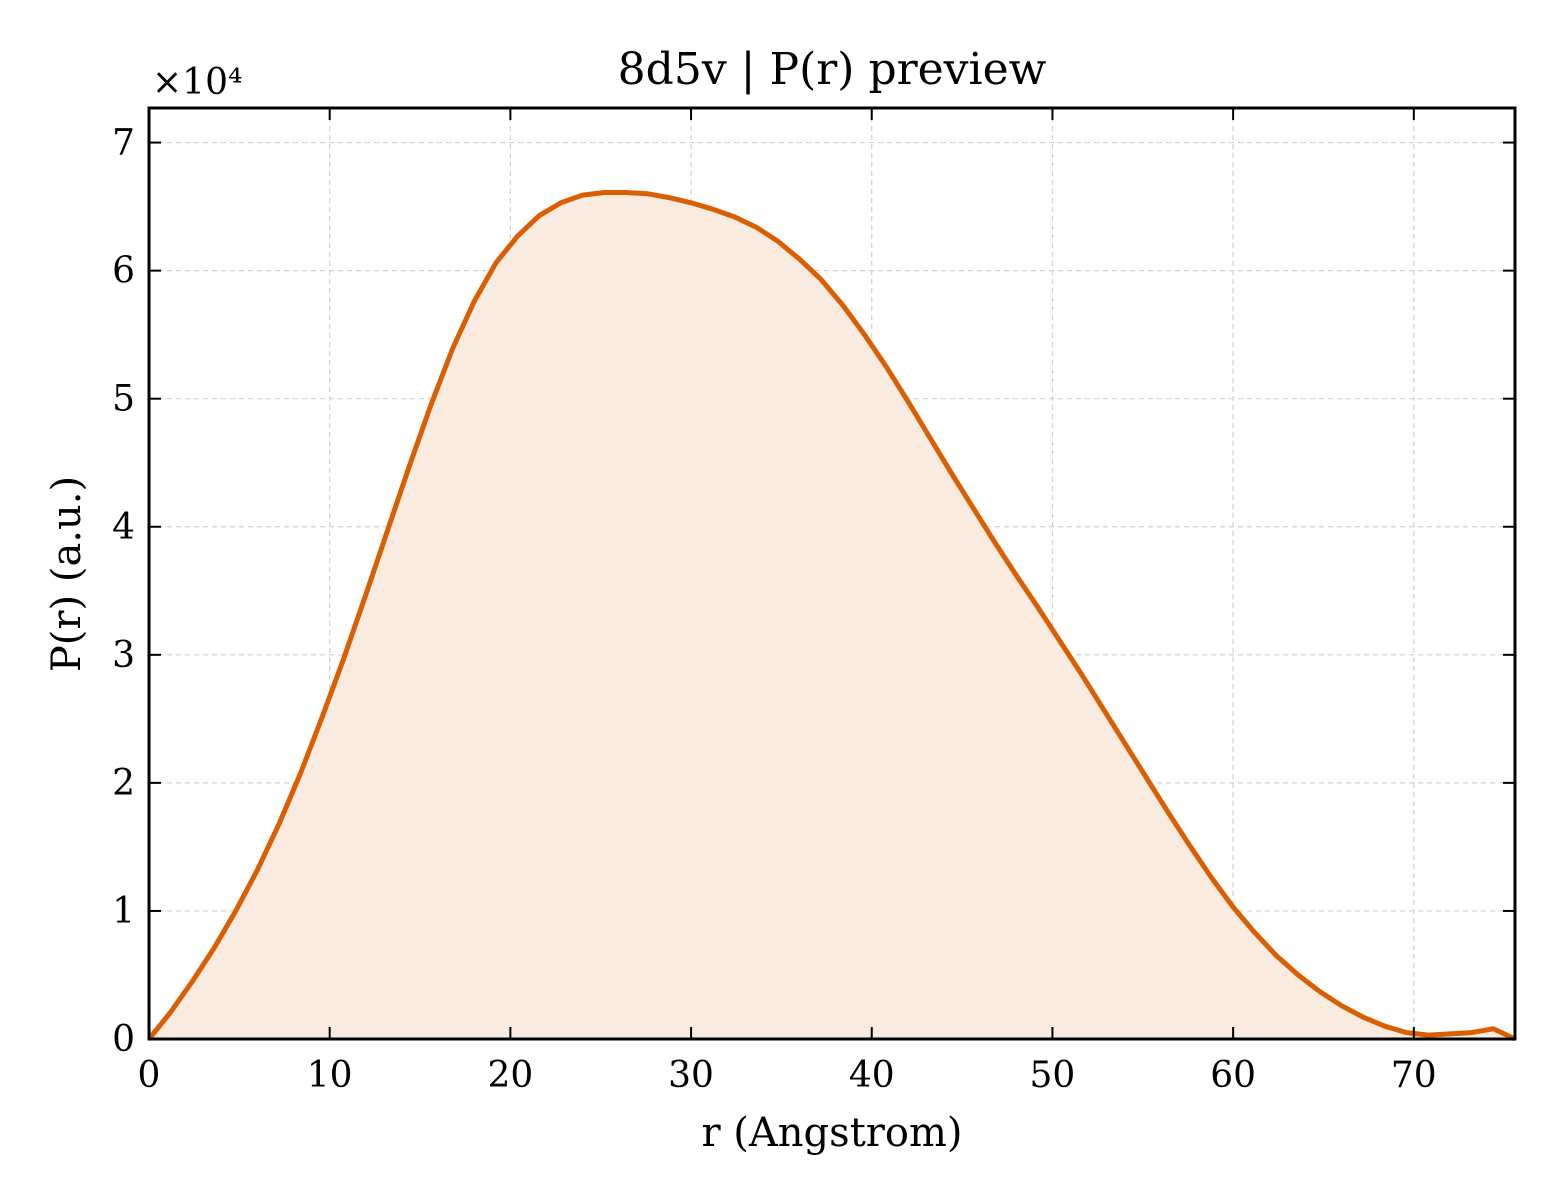 This screenshot has height=1200, width=1560. What do you see at coordinates (330, 1075) in the screenshot?
I see `x-tick-label-1: 10` at bounding box center [330, 1075].